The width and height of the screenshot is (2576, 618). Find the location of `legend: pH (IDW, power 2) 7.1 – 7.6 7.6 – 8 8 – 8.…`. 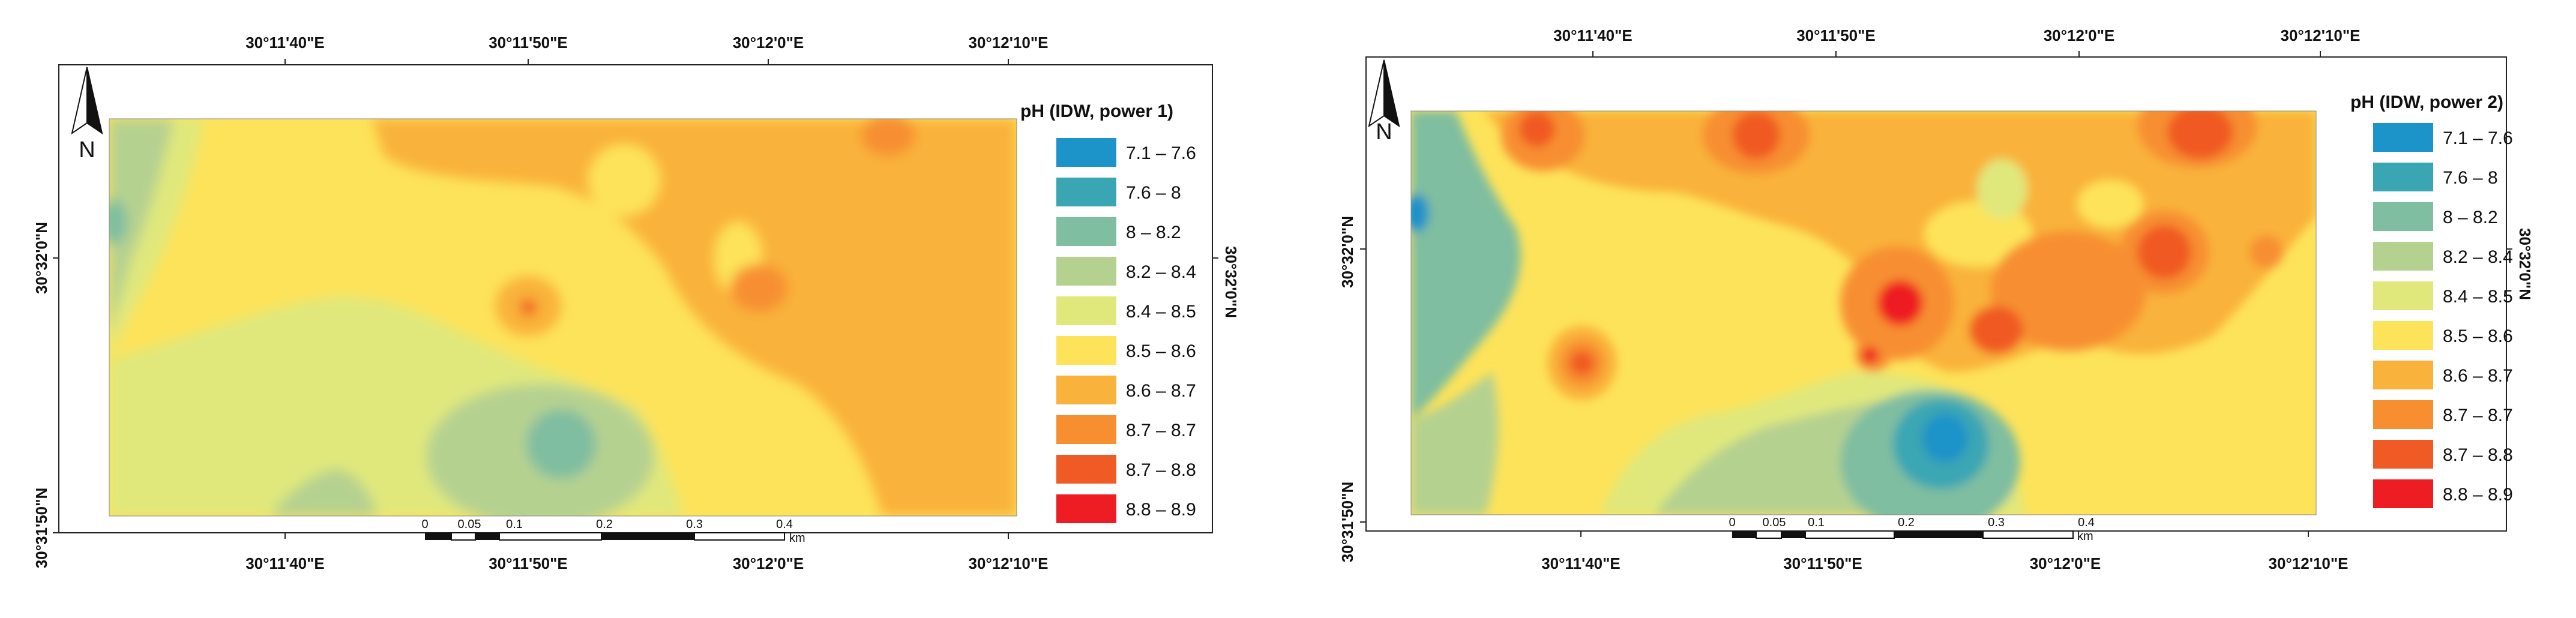

legend: pH (IDW, power 2) 7.1 – 7.6 7.6 – 8 8 – 8.… is located at coordinates (2431, 300).